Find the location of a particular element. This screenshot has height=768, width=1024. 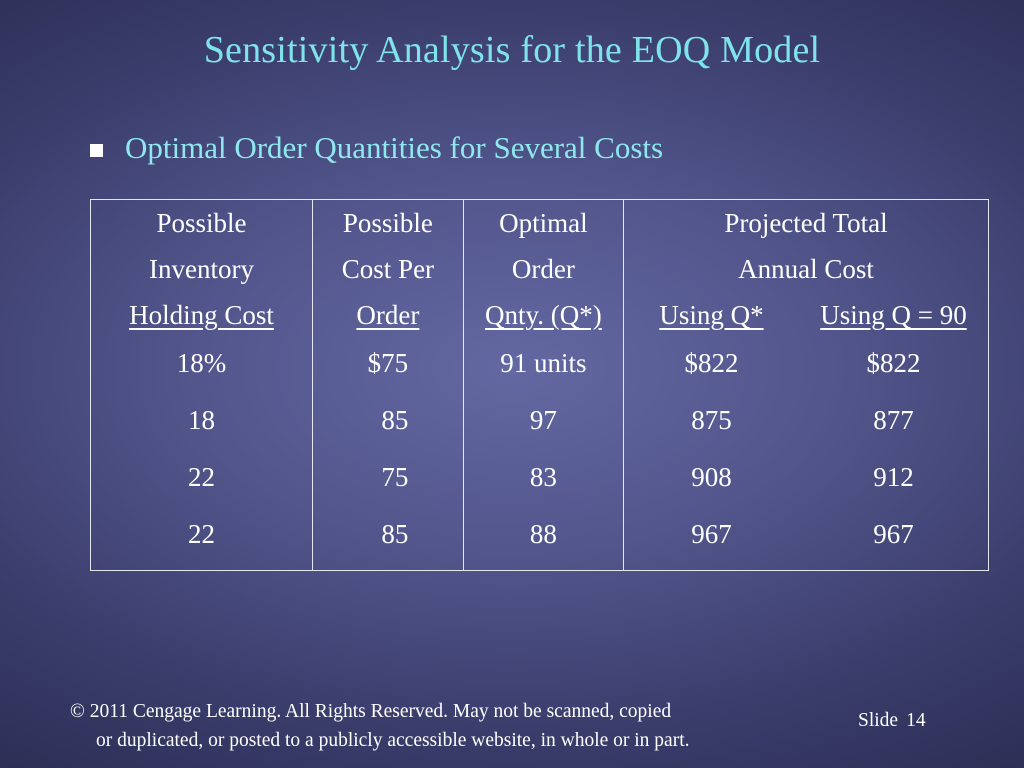

header-using-qstar: Using Q* is located at coordinates (711, 315).